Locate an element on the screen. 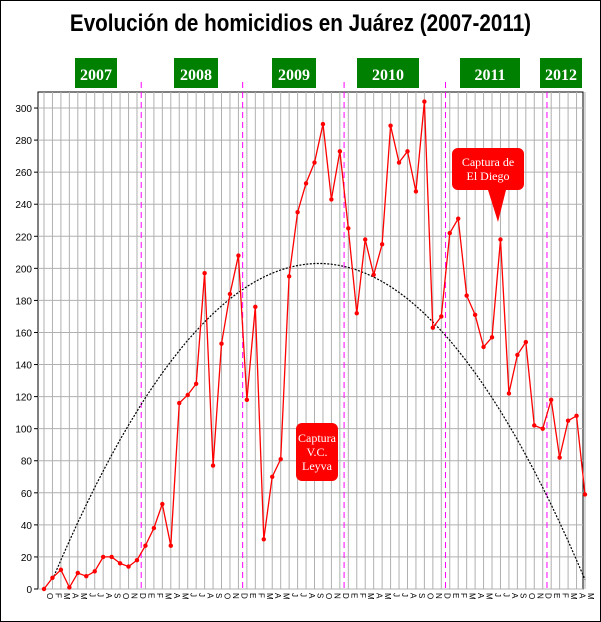  y-tick-label: 160 is located at coordinates (23, 333).